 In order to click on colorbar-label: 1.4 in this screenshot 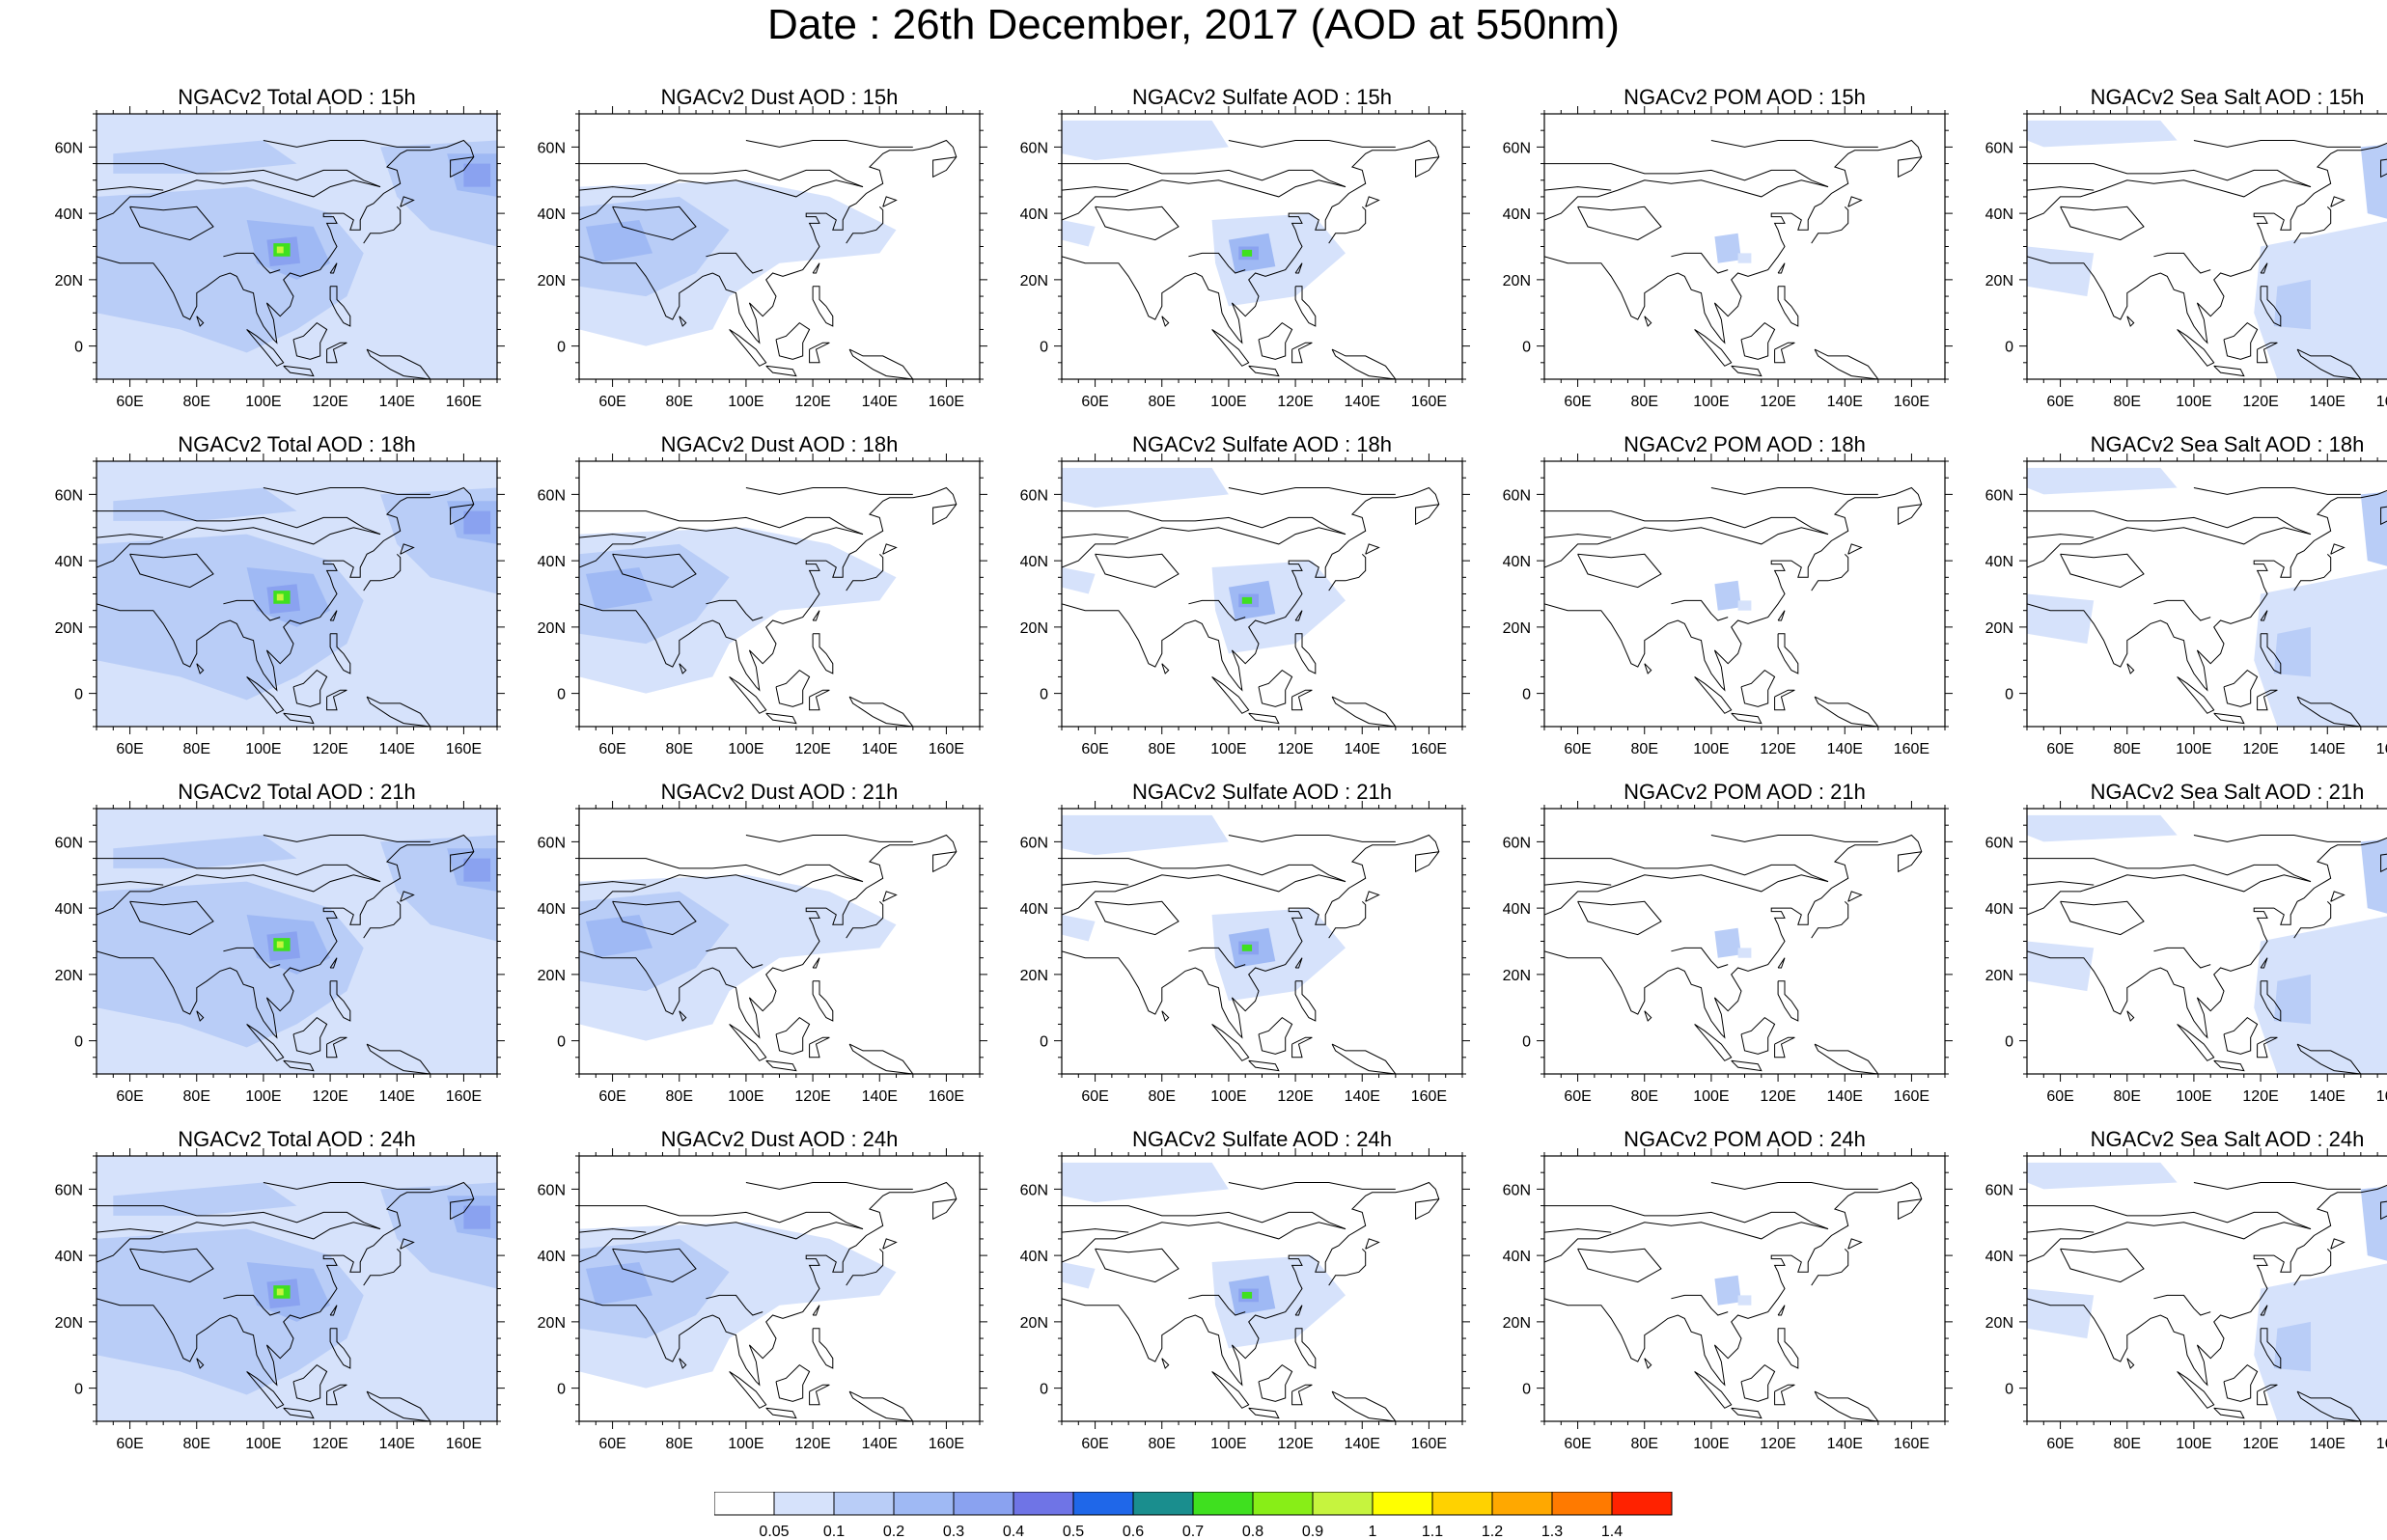, I will do `click(1612, 1532)`.